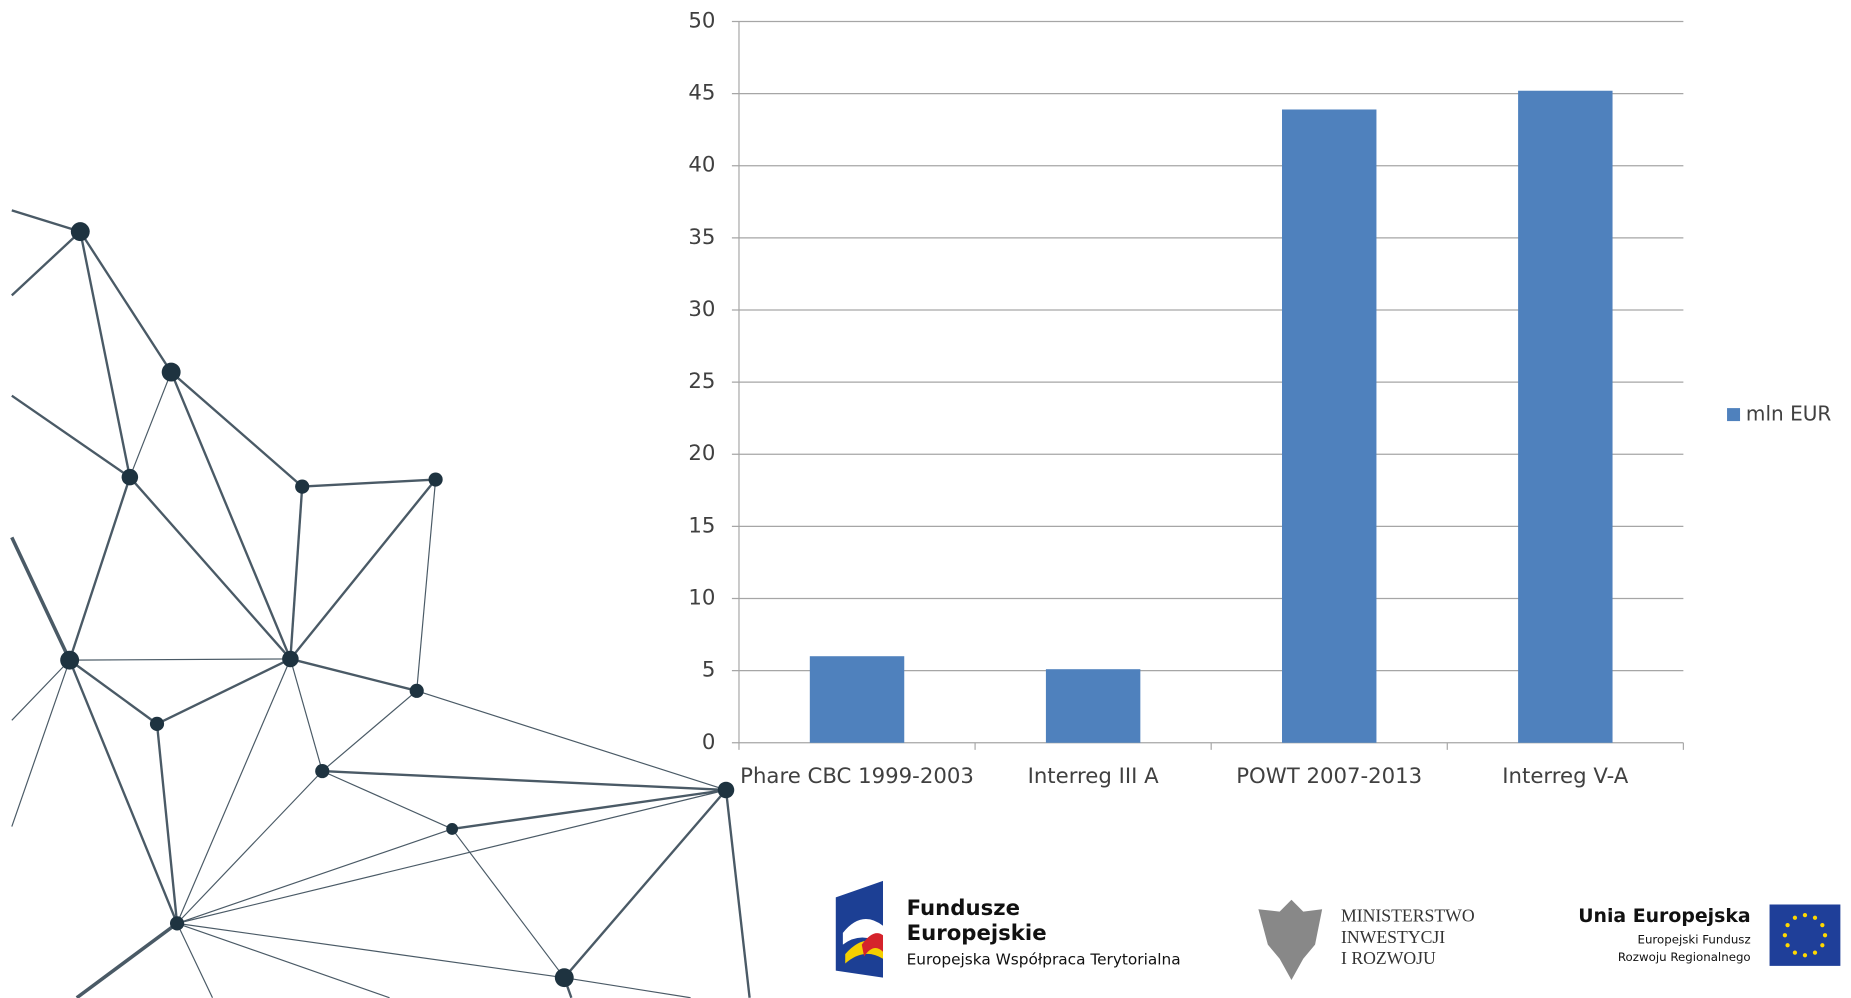 The image size is (1851, 998). Describe the element at coordinates (857, 776) in the screenshot. I see `x-tick-label: Phare CBC 1999-2003` at that location.